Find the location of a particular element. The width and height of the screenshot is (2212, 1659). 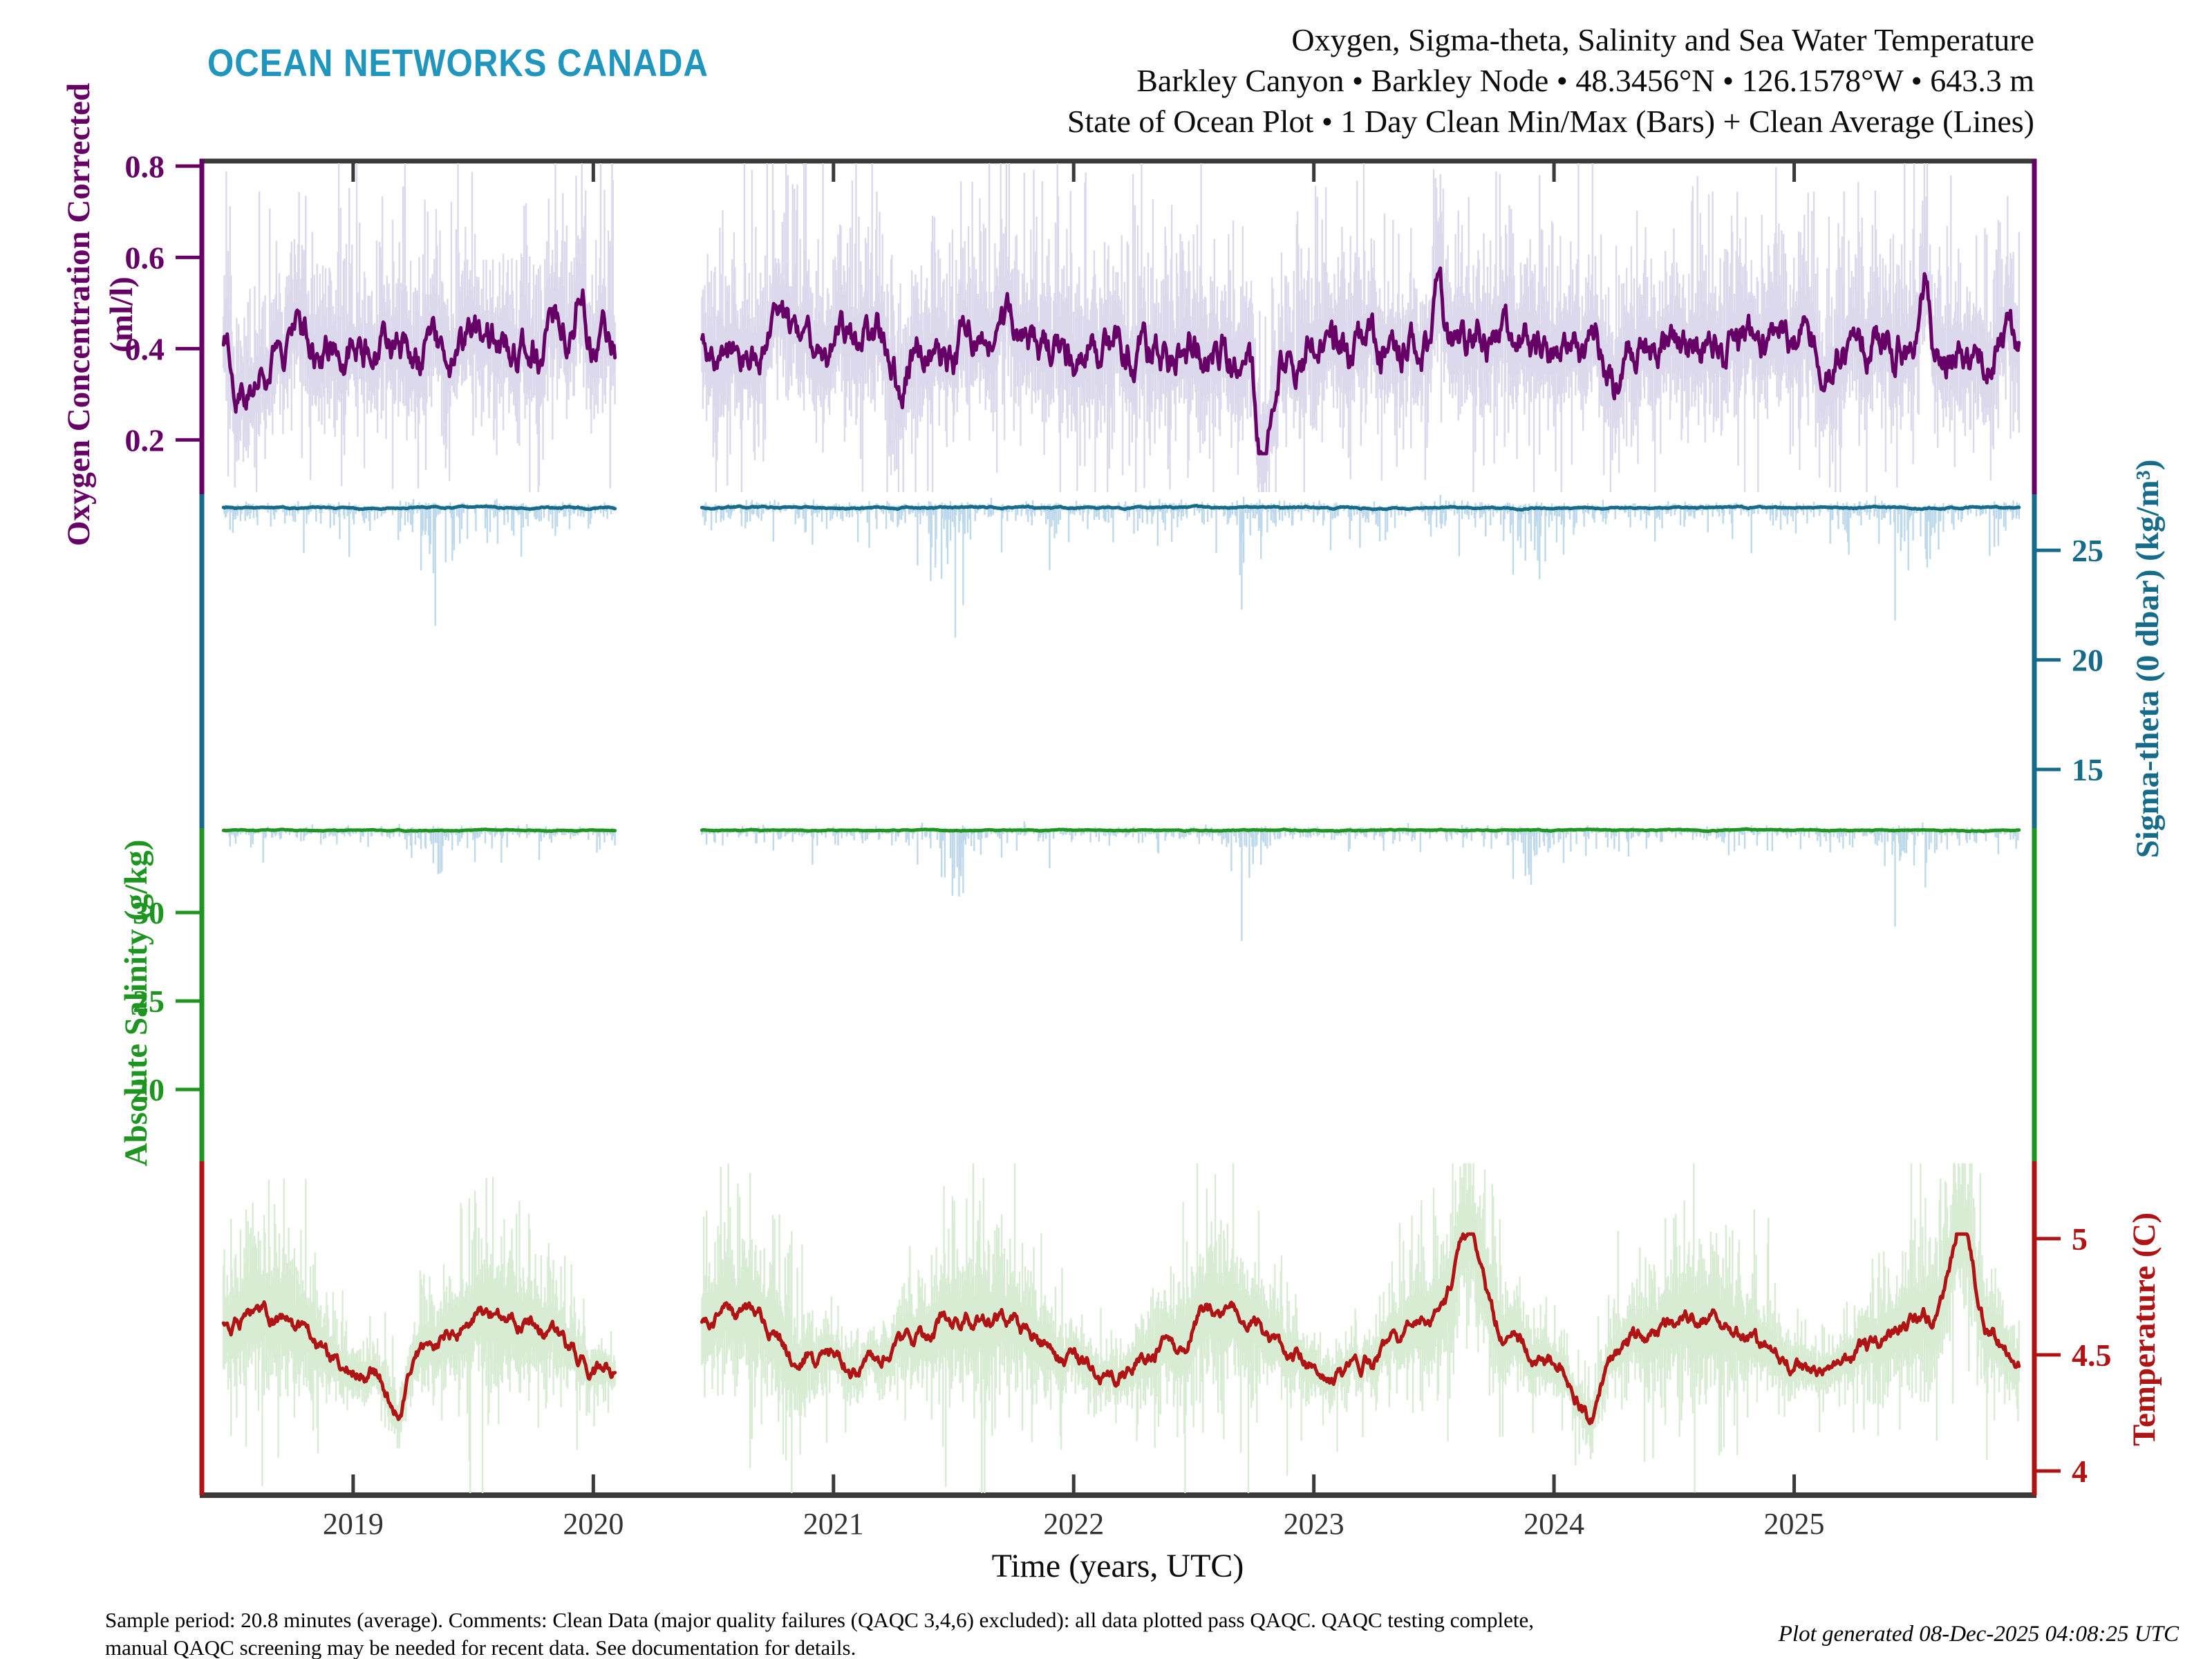

x-tick-label-2021: 2021 is located at coordinates (833, 1524).